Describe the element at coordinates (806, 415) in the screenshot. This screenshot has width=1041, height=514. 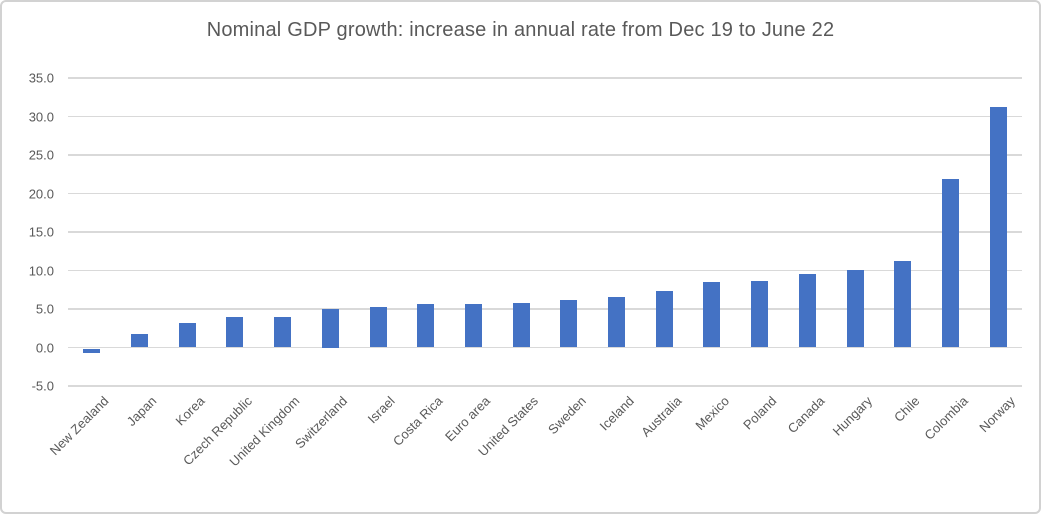
I see `x-tick-label: Canada` at that location.